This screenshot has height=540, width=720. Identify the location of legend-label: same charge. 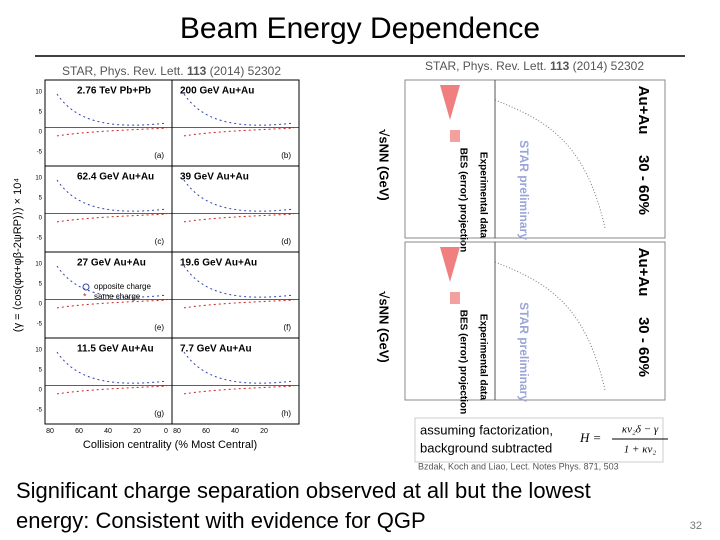
(117, 296).